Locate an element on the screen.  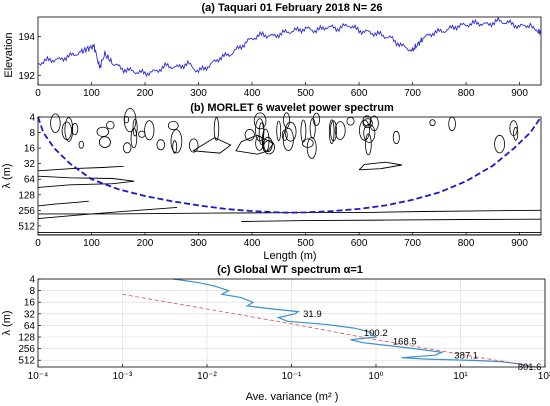
panel-b-xtick-label: 900 is located at coordinates (519, 243).